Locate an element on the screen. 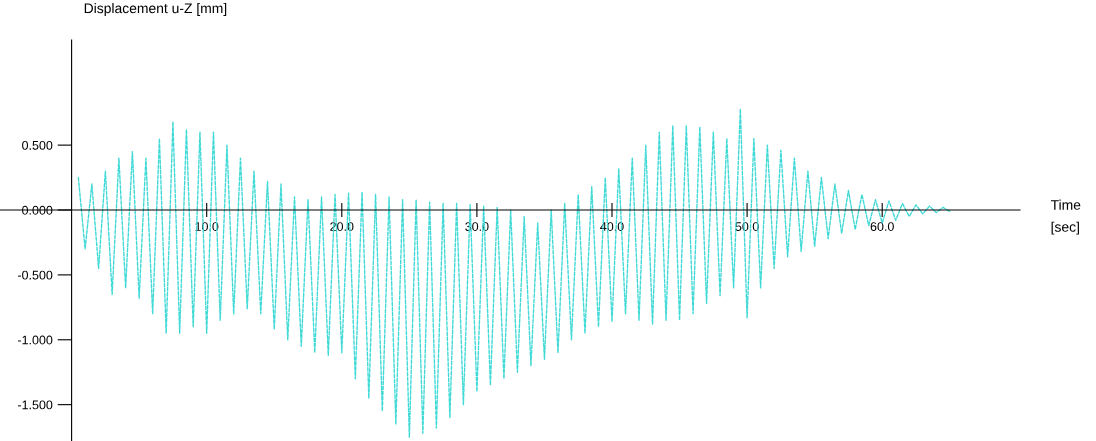 This screenshot has height=441, width=1096. y-tick-label: 0.500 is located at coordinates (37, 145).